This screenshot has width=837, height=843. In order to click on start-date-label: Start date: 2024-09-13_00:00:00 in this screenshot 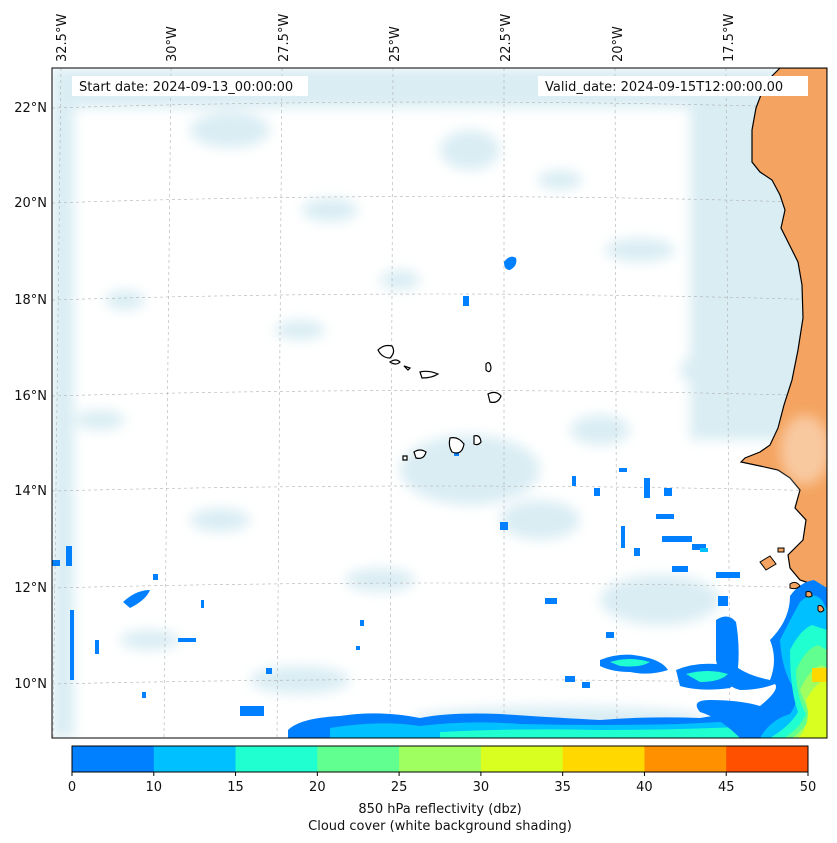, I will do `click(186, 87)`.